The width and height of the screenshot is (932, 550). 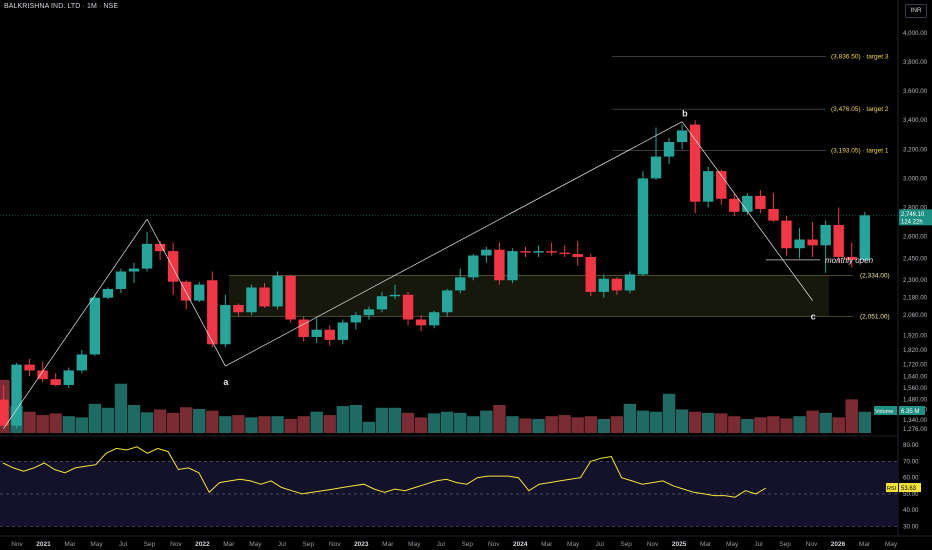 I want to click on currency-selector: INR, so click(x=916, y=11).